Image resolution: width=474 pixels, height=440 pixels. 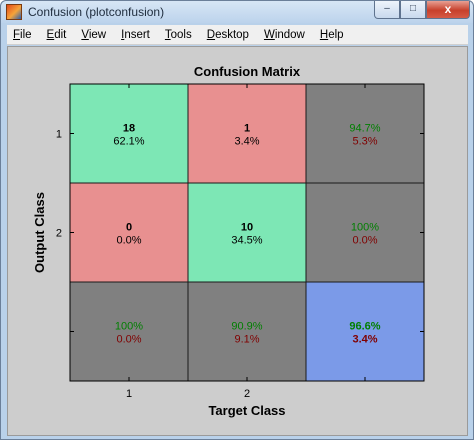 I want to click on menu-tools: Tools, so click(x=178, y=34).